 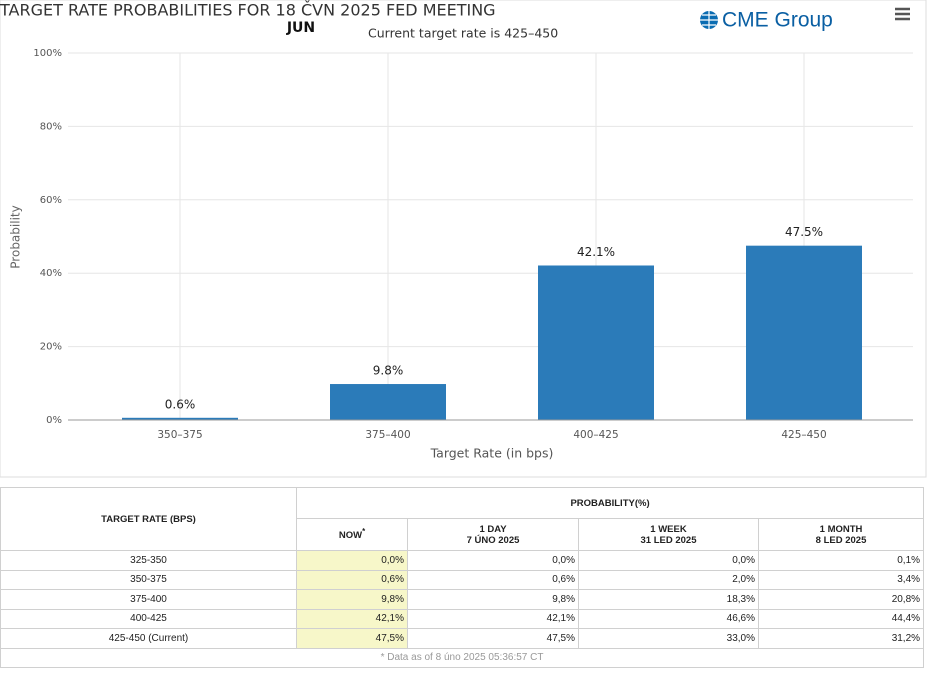 I want to click on group-header: PROBABILITY(%), so click(x=610, y=503).